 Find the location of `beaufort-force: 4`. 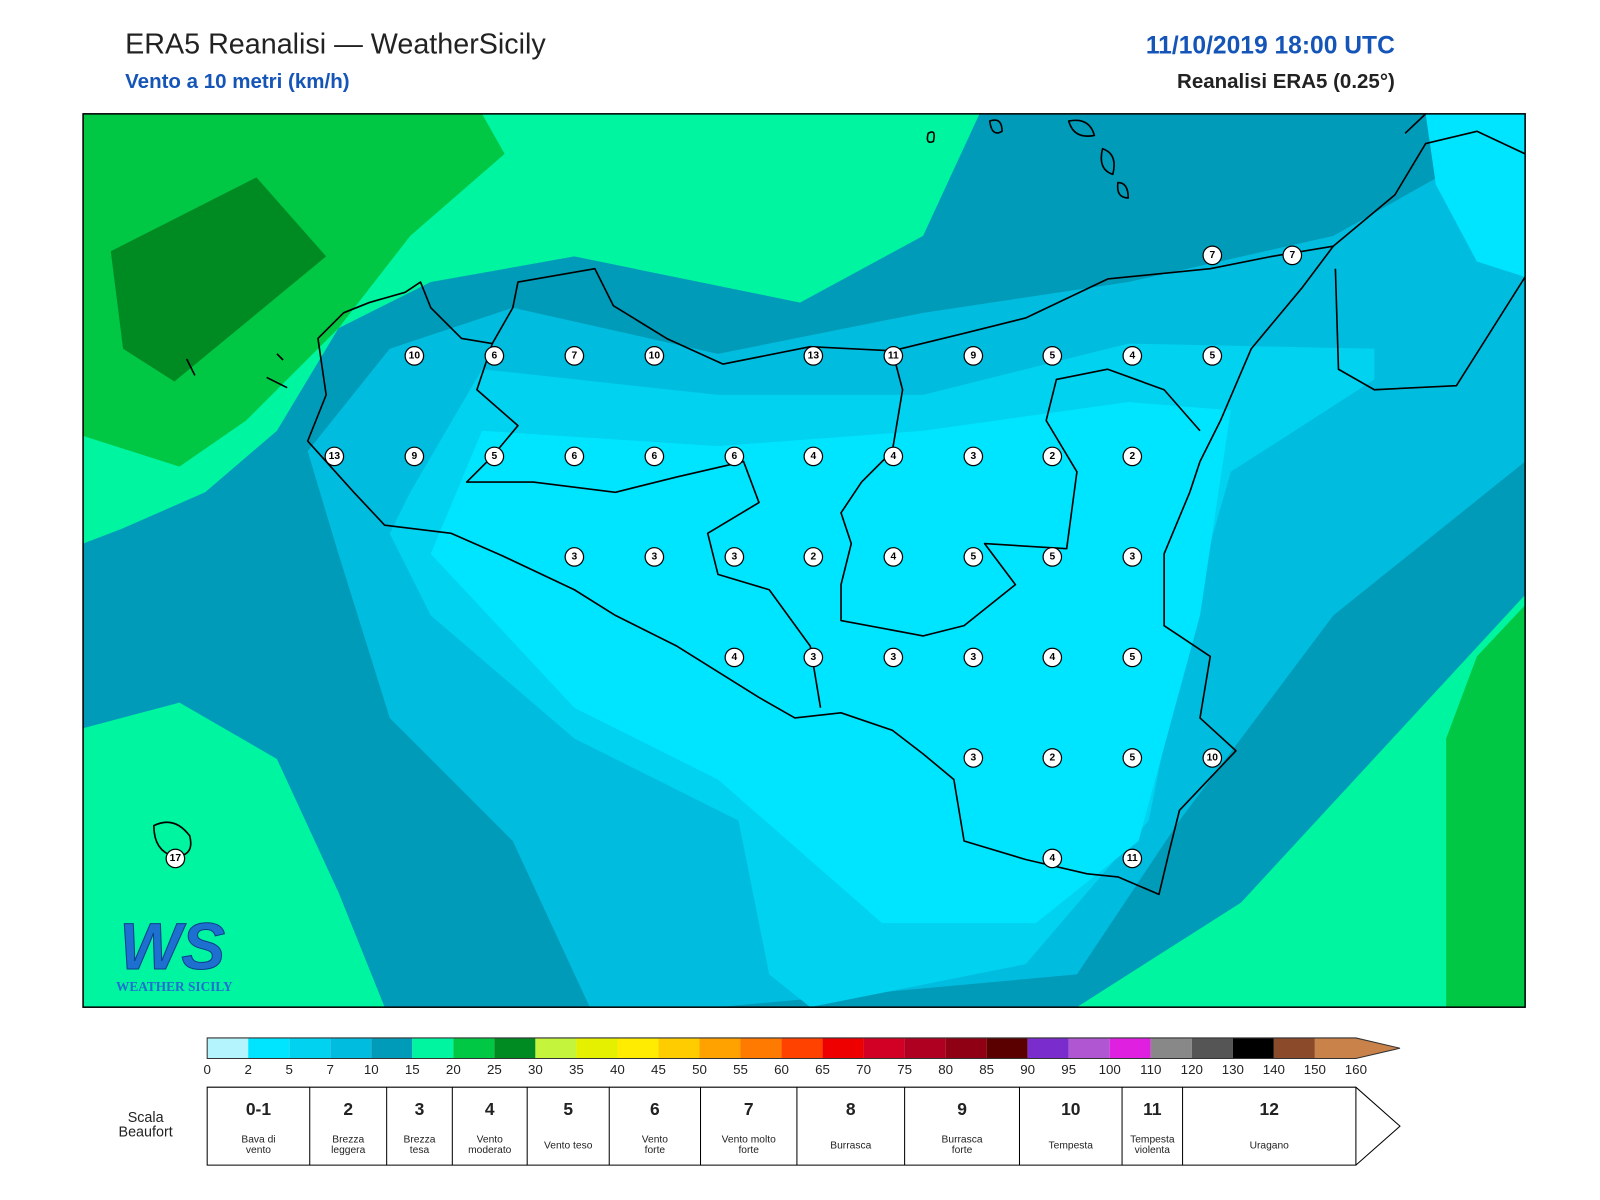

beaufort-force: 4 is located at coordinates (490, 1109).